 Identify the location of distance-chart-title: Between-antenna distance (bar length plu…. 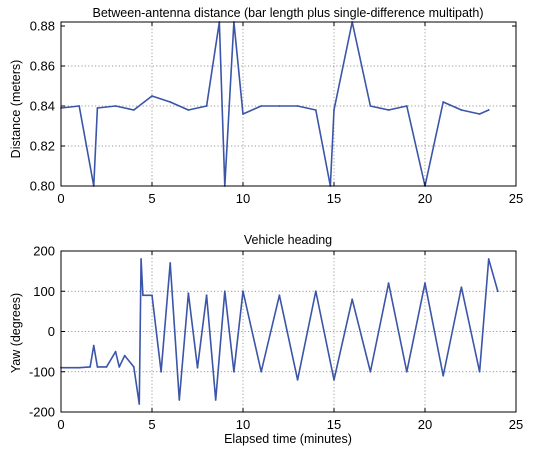
(288, 13).